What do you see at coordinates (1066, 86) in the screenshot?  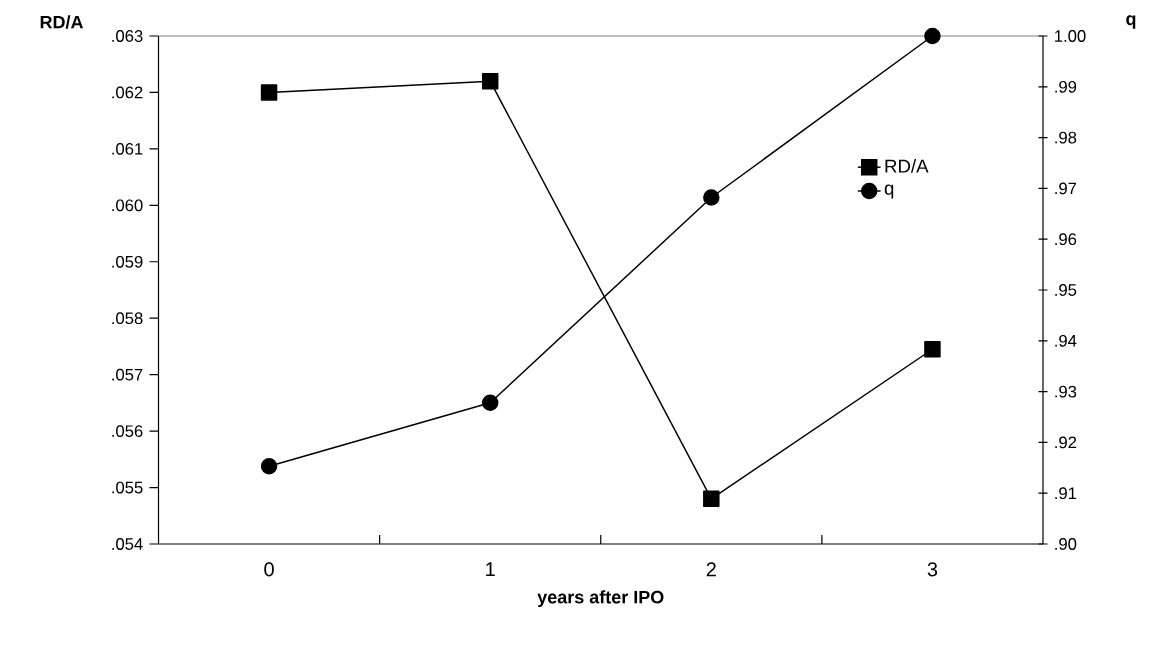 I see `y2-tick-label: .99` at bounding box center [1066, 86].